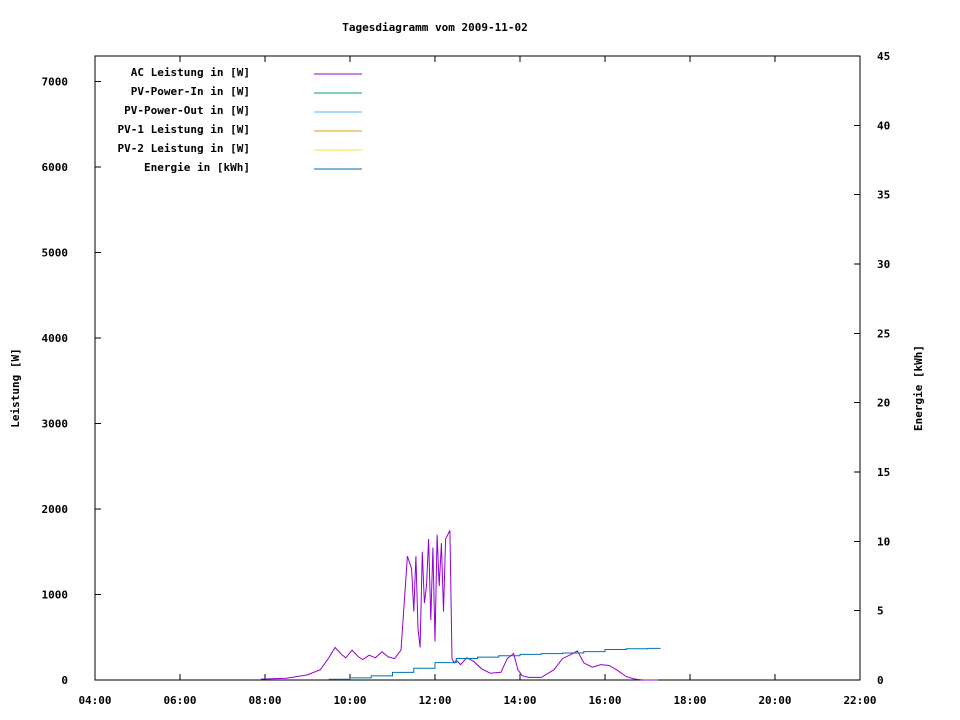  What do you see at coordinates (197, 167) in the screenshot?
I see `legend-label: Energie in [kWh]` at bounding box center [197, 167].